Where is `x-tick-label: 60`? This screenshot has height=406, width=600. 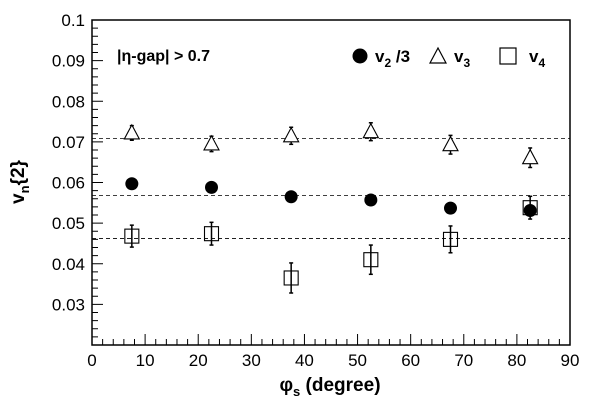 x-tick-label: 60 is located at coordinates (410, 360).